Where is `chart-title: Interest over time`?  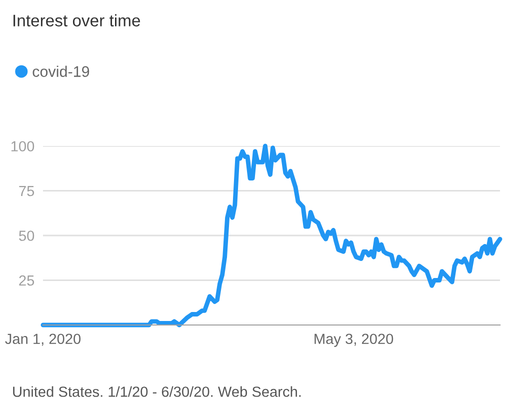 chart-title: Interest over time is located at coordinates (77, 20).